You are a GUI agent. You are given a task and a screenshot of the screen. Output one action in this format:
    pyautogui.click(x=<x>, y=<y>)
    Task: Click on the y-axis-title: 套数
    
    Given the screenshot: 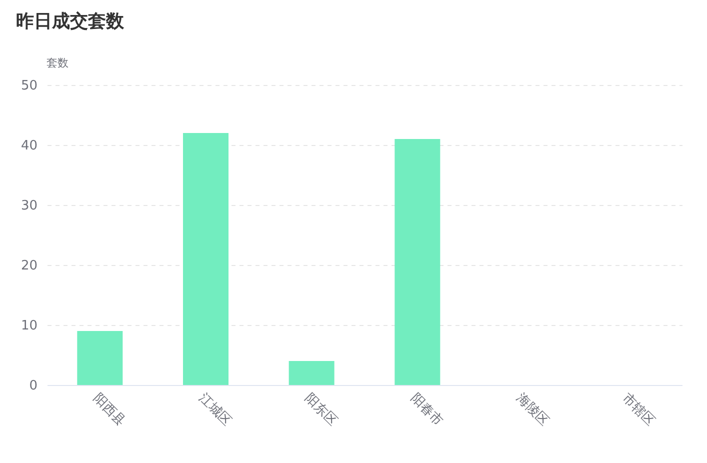 What is the action you would take?
    pyautogui.click(x=57, y=63)
    